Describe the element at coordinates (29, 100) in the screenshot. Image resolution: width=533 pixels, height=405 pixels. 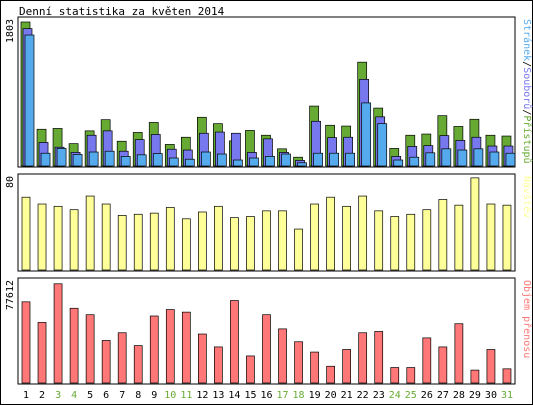
I see `bar-Stránek-day-1` at that location.